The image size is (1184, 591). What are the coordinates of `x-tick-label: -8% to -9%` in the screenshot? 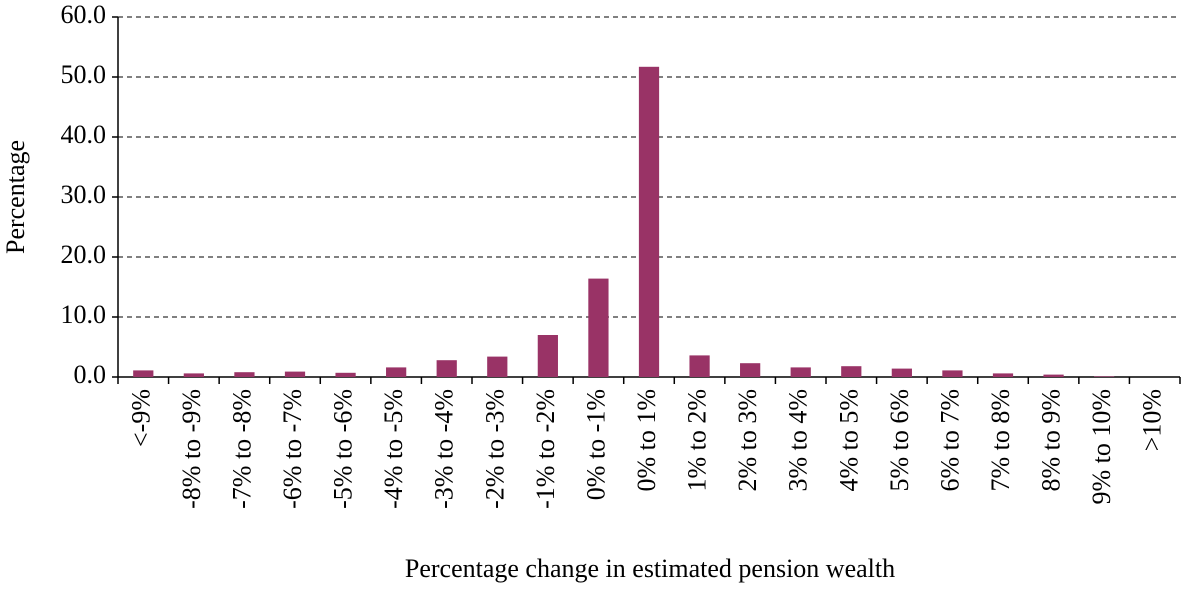 It's located at (191, 449).